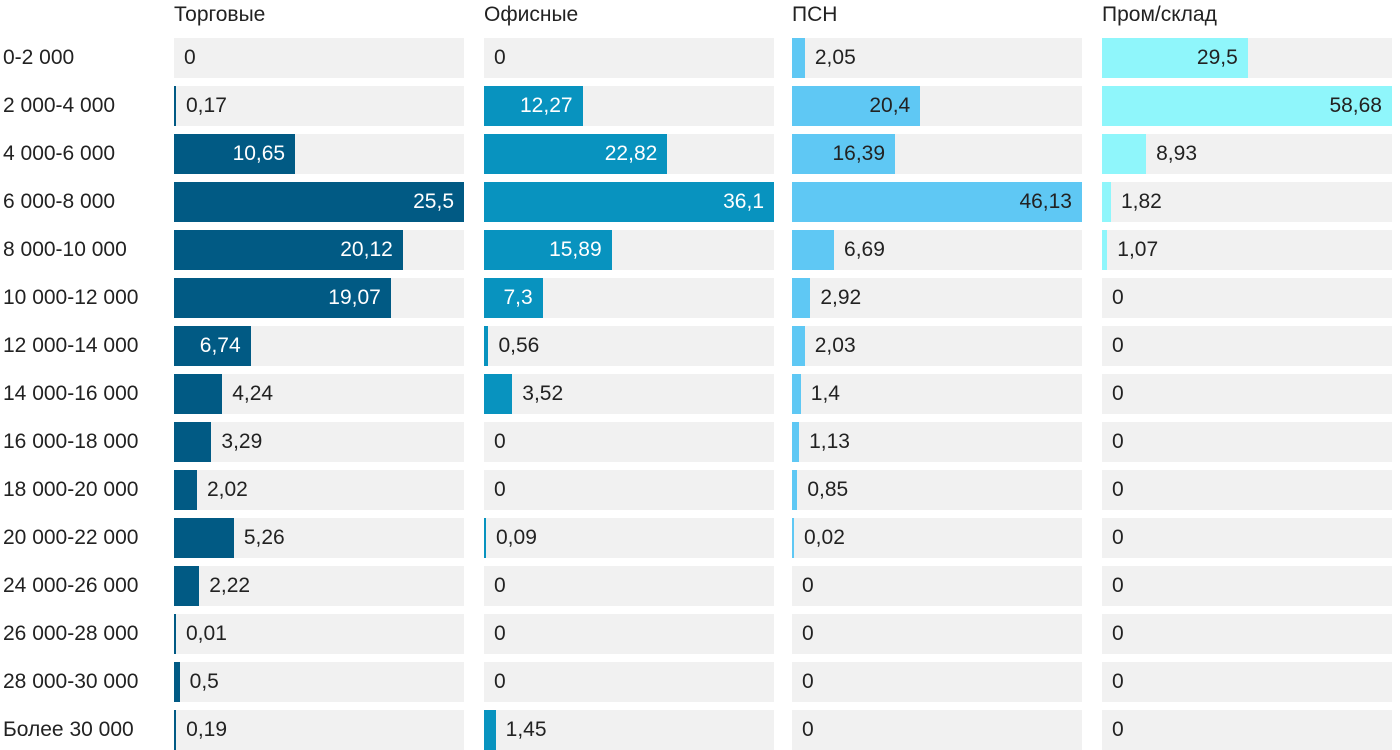 The image size is (1400, 750). What do you see at coordinates (1176, 153) in the screenshot?
I see `data-label: 8,93` at bounding box center [1176, 153].